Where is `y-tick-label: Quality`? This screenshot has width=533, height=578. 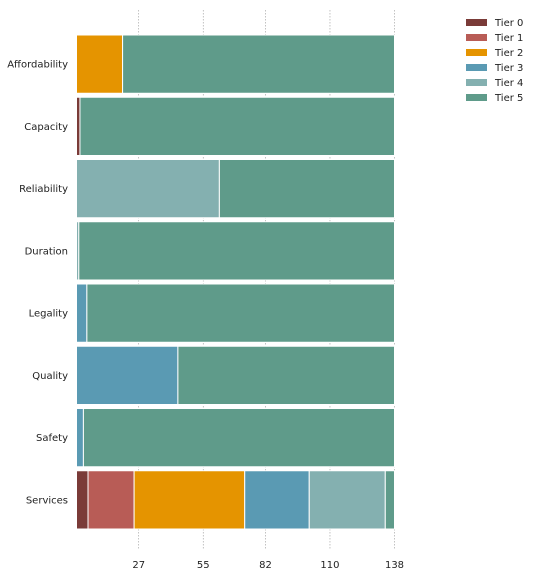 y-tick-label: Quality is located at coordinates (50, 376).